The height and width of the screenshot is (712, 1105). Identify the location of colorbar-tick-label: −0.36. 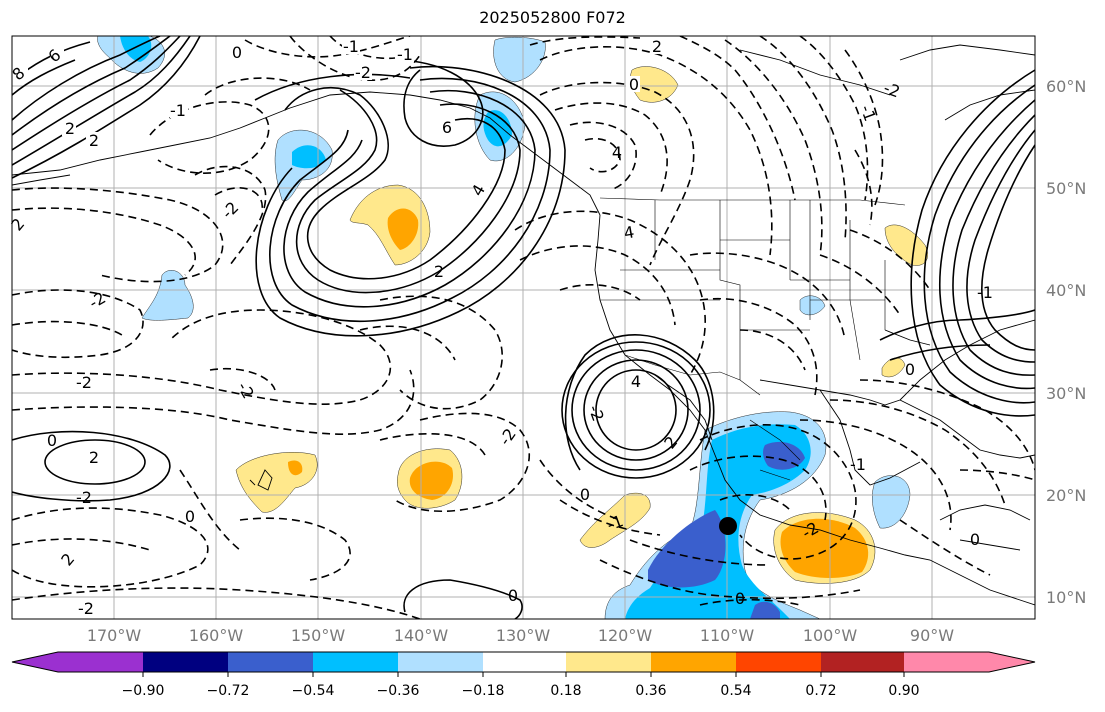
(398, 691).